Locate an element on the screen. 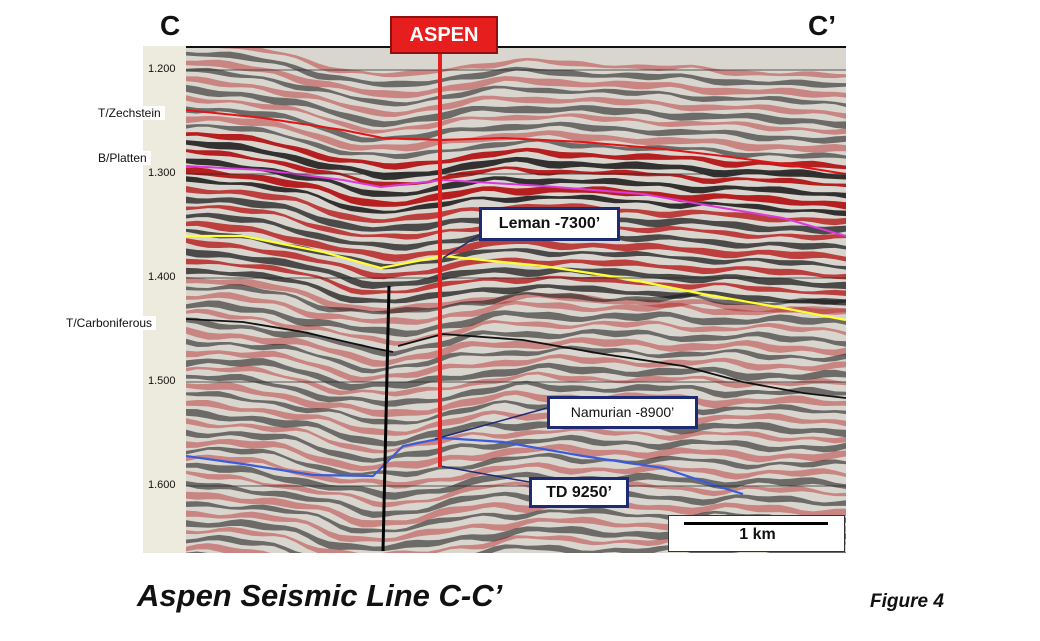 The image size is (1040, 641). well-name-box: ASPEN is located at coordinates (444, 35).